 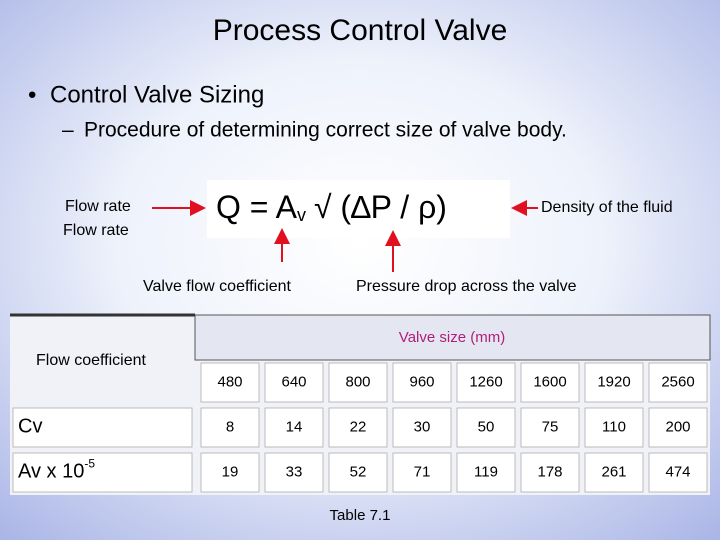 I want to click on size-cell: 800, so click(x=357, y=381).